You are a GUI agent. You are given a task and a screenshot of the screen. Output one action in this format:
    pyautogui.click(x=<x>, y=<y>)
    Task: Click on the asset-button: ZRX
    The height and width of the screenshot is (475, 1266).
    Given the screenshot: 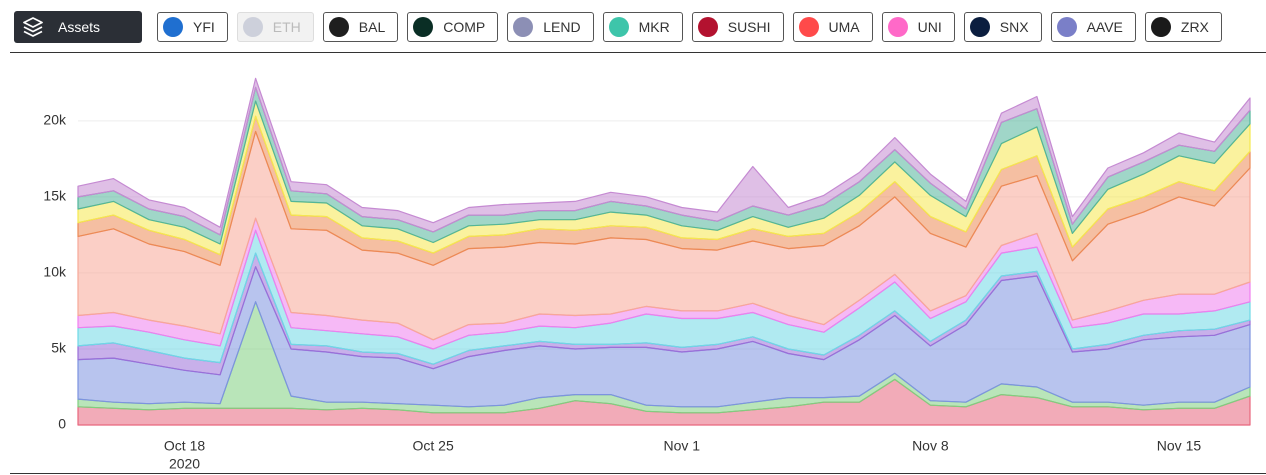 What is the action you would take?
    pyautogui.click(x=1183, y=27)
    